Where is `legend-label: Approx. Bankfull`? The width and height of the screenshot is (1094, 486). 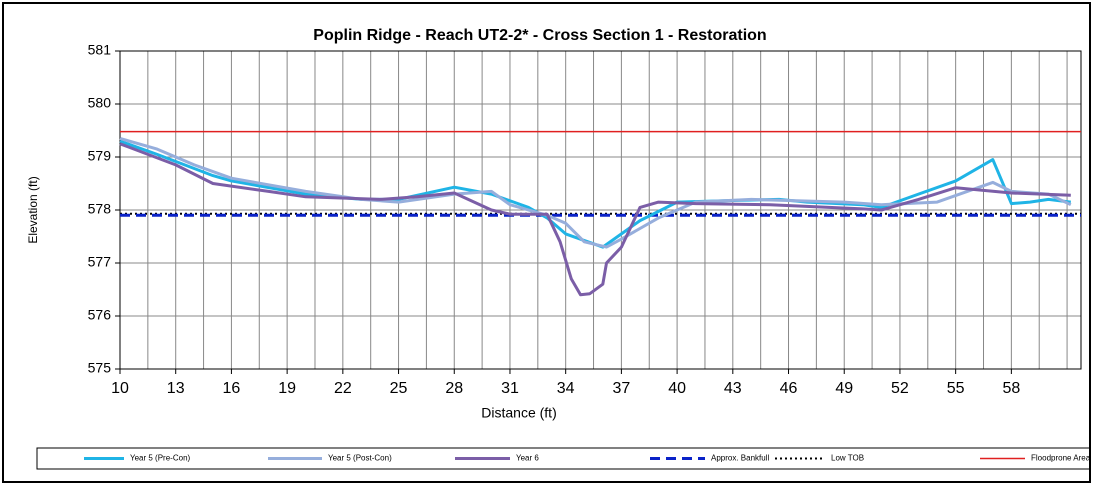 legend-label: Approx. Bankfull is located at coordinates (740, 458).